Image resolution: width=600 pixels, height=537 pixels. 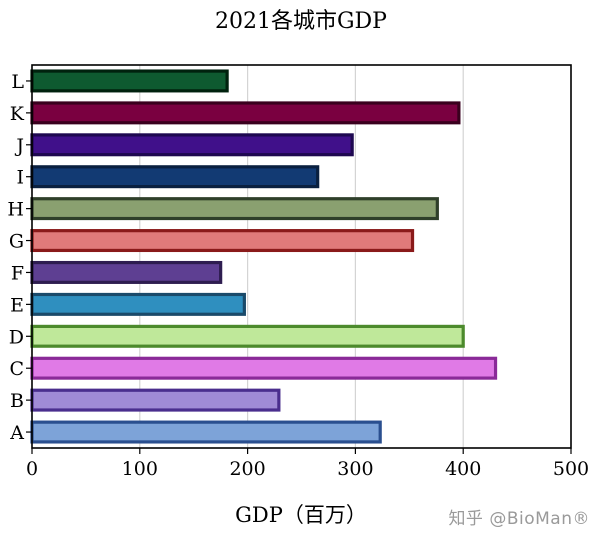 I want to click on y-tick-label-B: B, so click(x=17, y=401).